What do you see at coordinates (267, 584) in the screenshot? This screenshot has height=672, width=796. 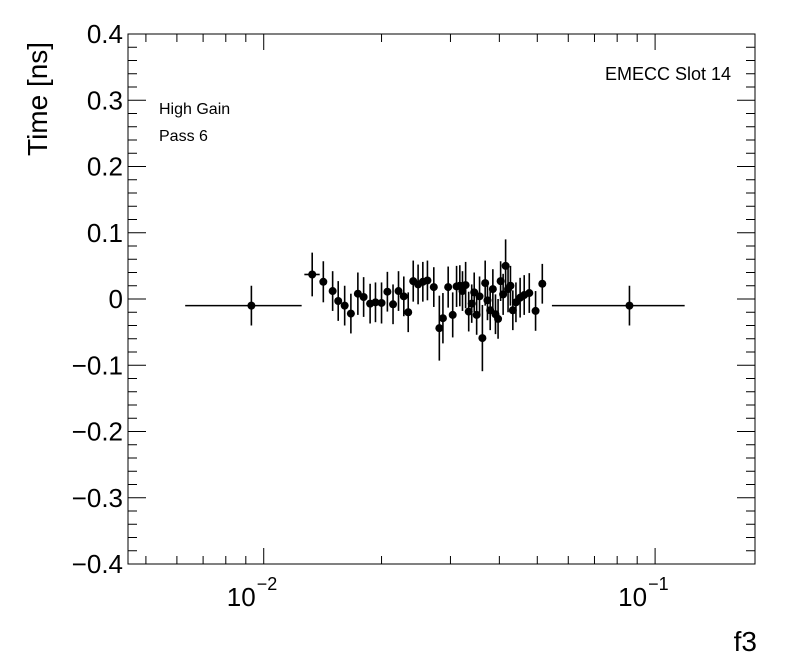 I see `x-tick-label-exponent: −2` at bounding box center [267, 584].